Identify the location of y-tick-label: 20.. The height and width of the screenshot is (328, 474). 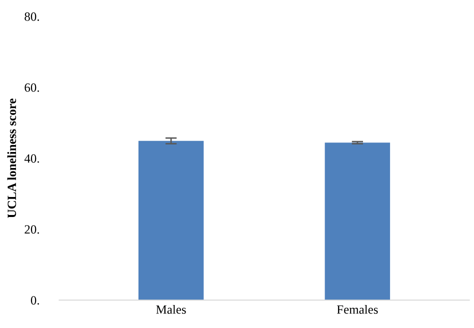
(31, 229).